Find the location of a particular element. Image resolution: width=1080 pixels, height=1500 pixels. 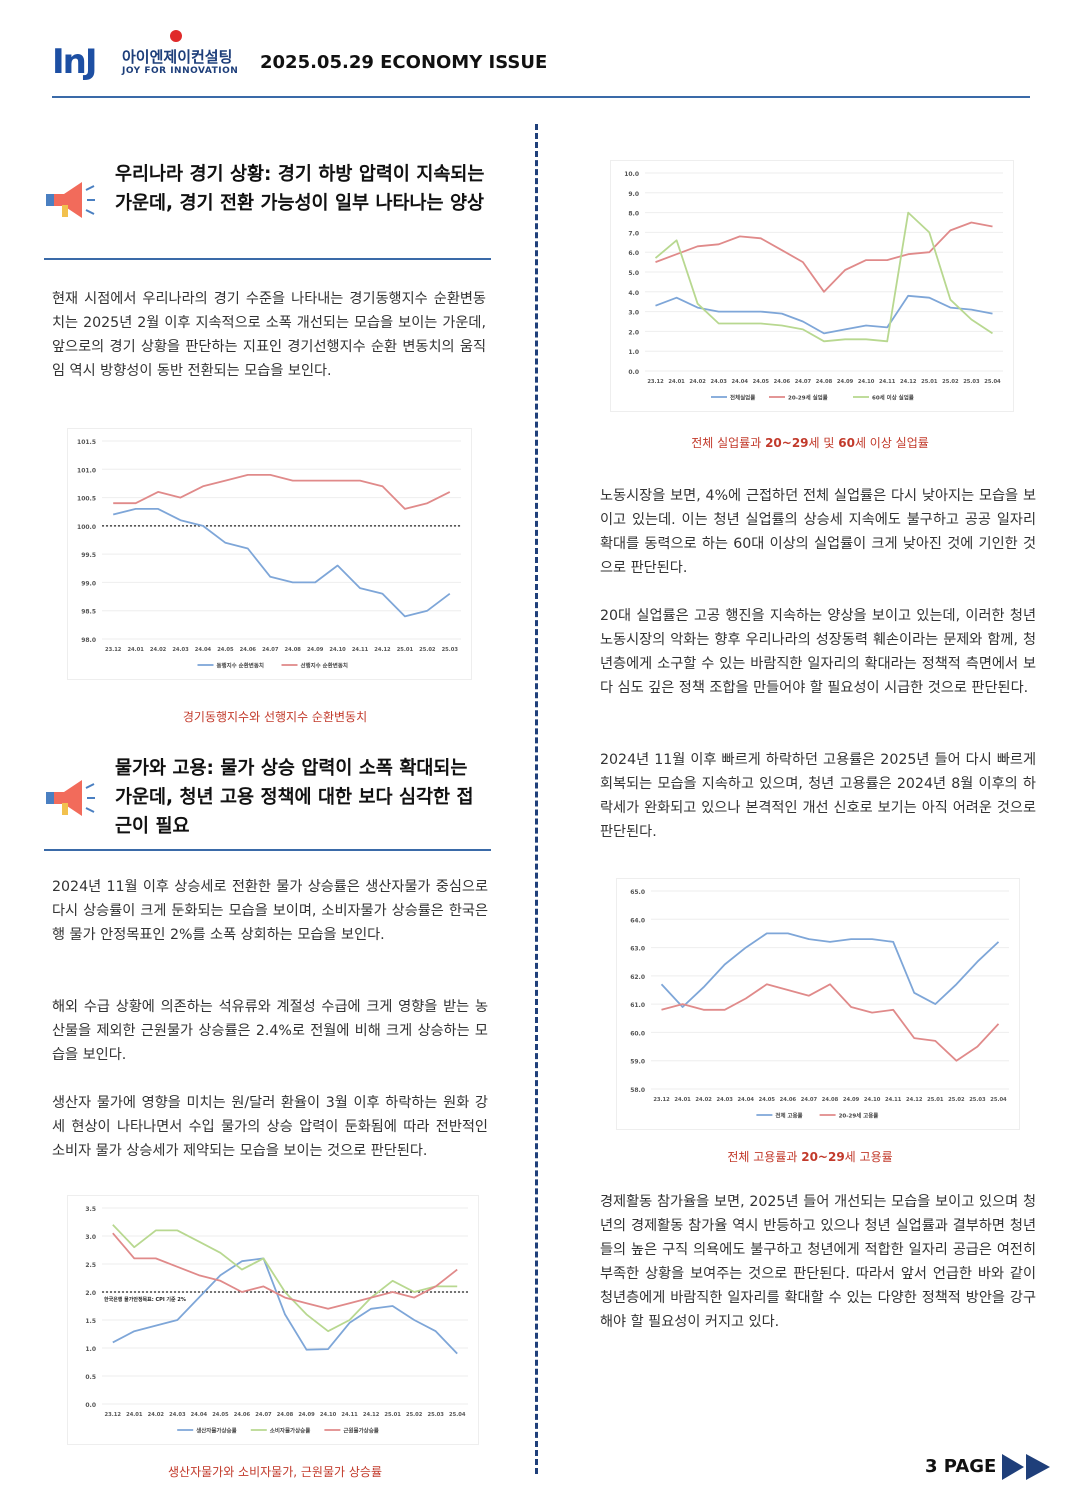

y-tick-label: 65.0 is located at coordinates (637, 892).